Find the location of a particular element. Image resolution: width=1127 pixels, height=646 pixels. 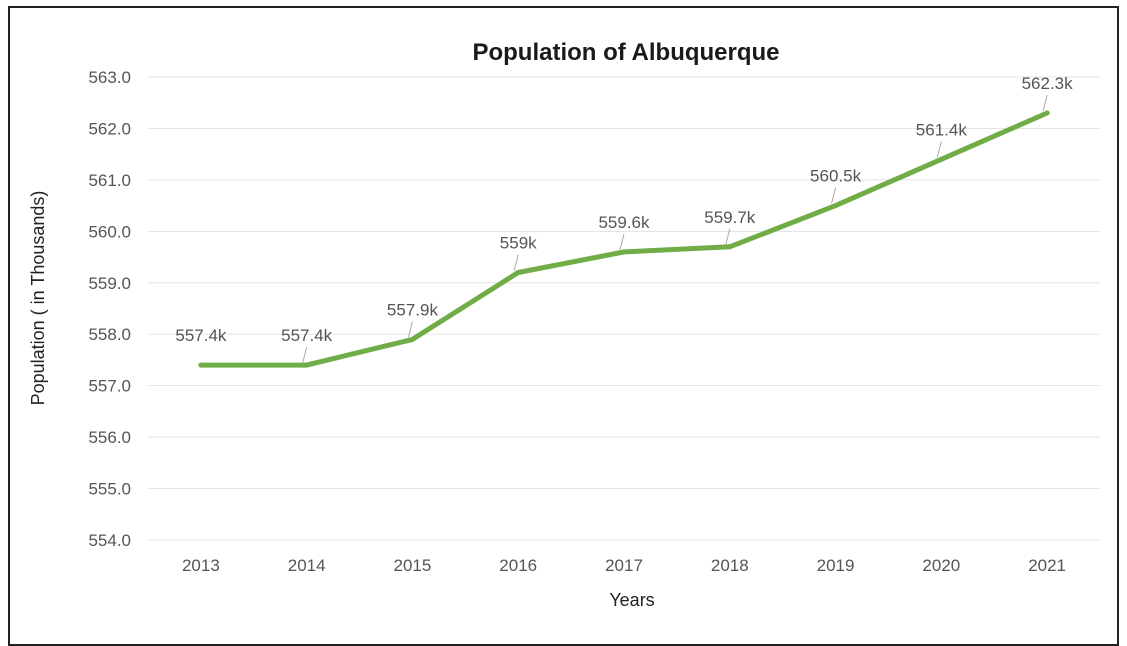

data-label: 561.4k is located at coordinates (942, 129).